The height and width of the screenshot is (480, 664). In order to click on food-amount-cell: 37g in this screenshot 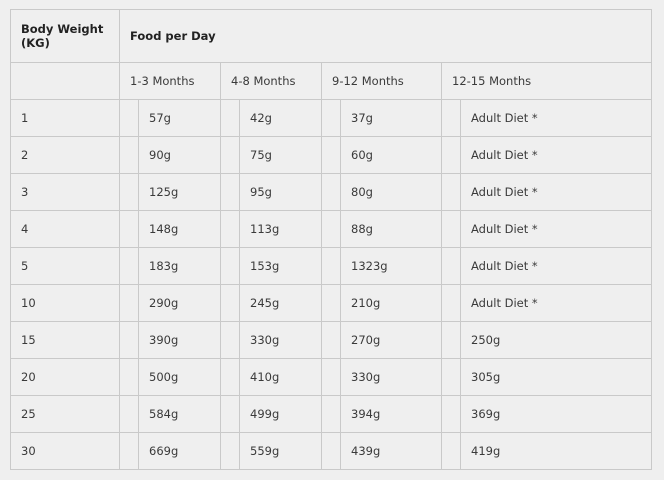, I will do `click(391, 118)`.